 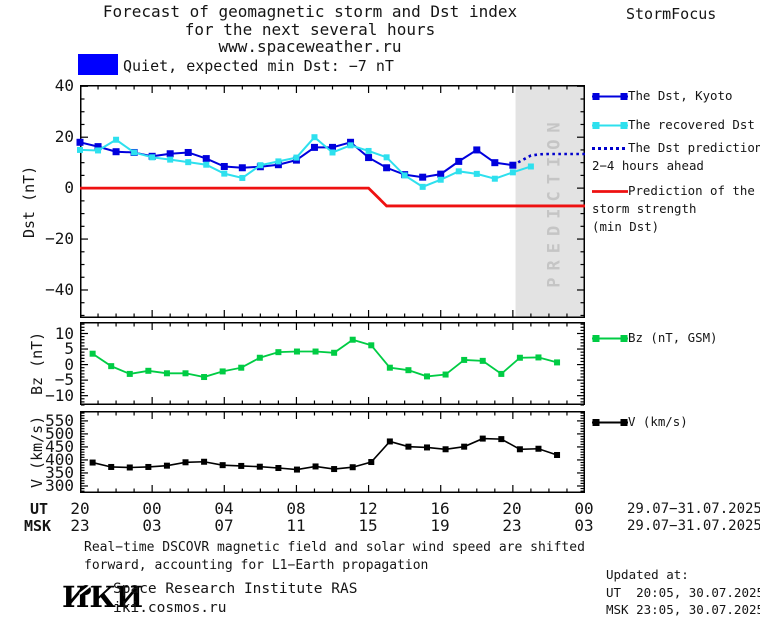 I want to click on x-tick-label-msk: 23, so click(x=512, y=525).